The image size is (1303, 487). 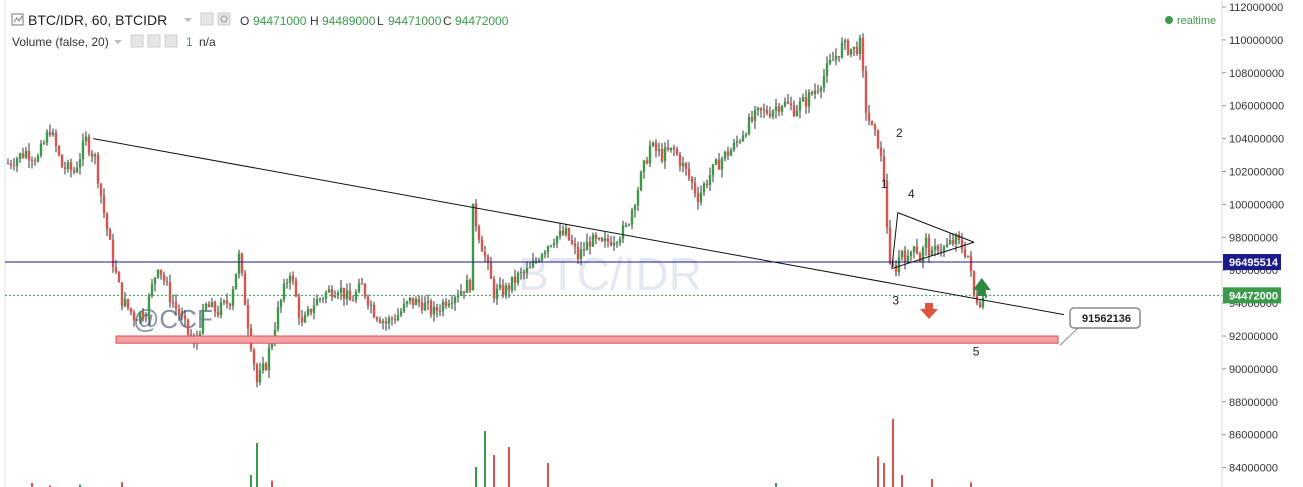 What do you see at coordinates (118, 42) in the screenshot?
I see `volume-dropdown-chevron-down-icon` at bounding box center [118, 42].